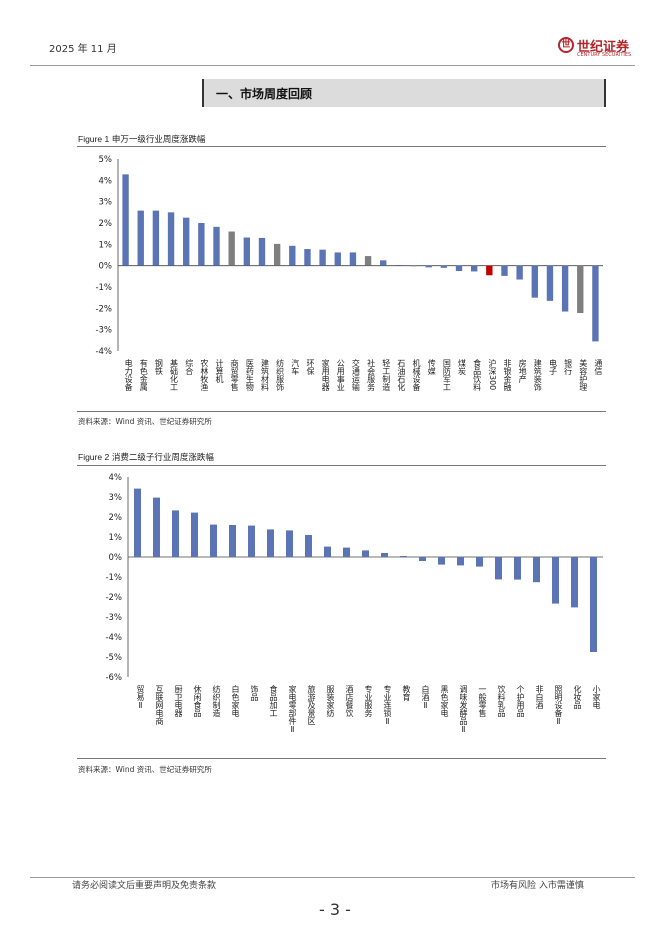 The image size is (662, 936). Describe the element at coordinates (216, 701) in the screenshot. I see `figure2-category-label: 纺织制造` at that location.